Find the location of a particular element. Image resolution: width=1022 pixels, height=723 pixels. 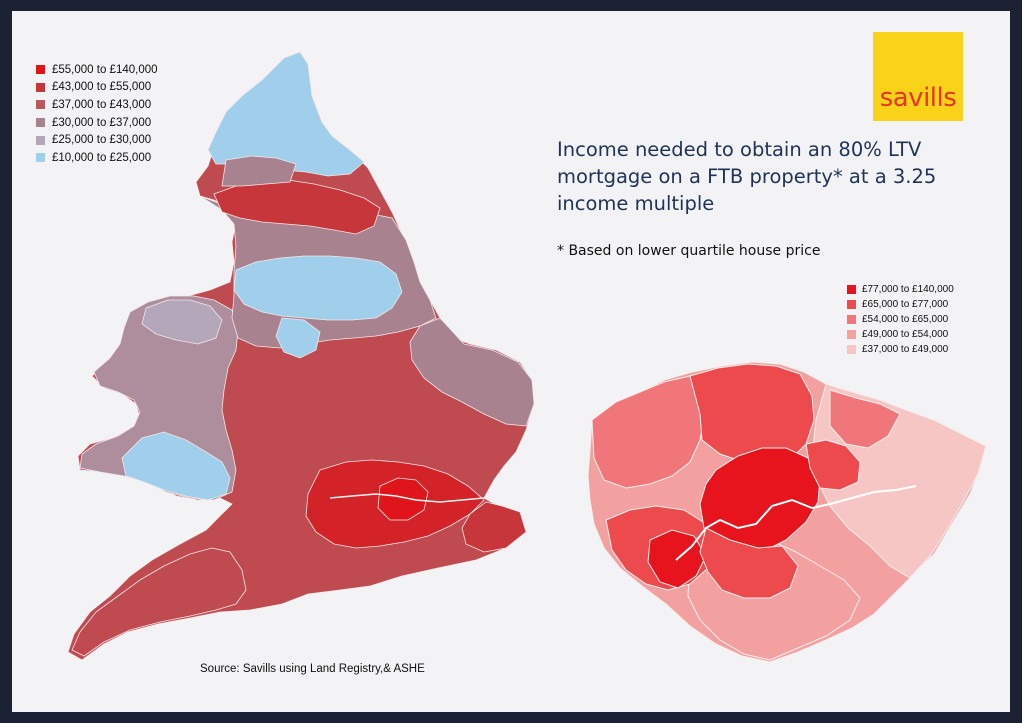

england-legend-item: £55,000 to £140,000 is located at coordinates (97, 70).